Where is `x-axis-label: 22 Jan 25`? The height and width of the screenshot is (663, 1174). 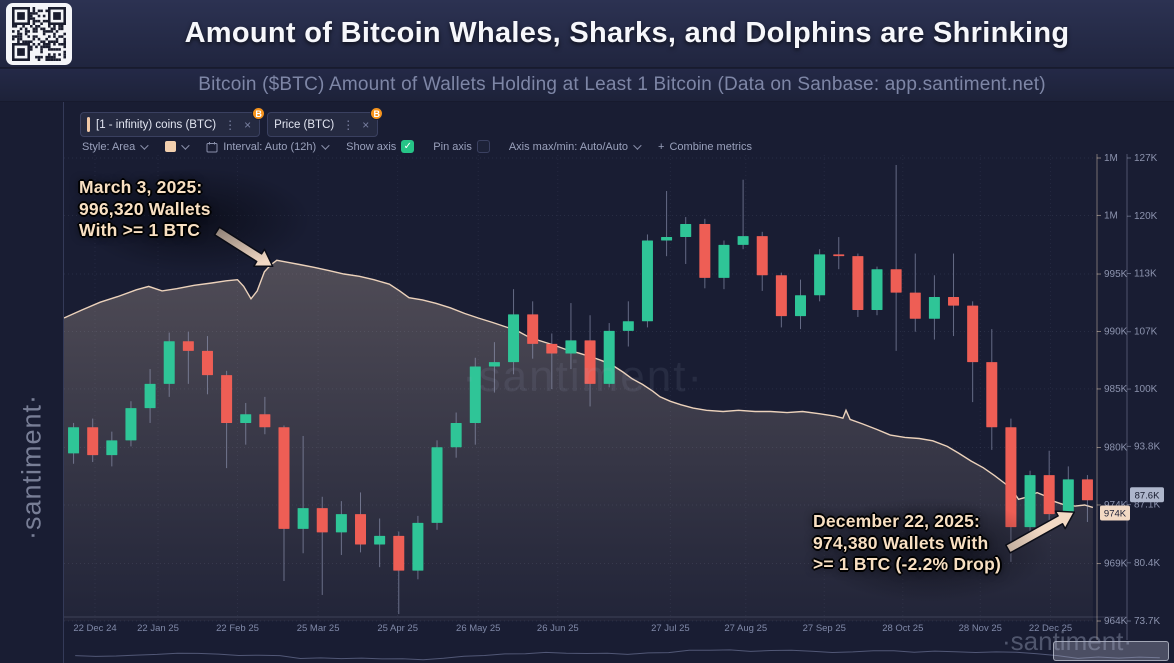
x-axis-label: 22 Jan 25 is located at coordinates (158, 628).